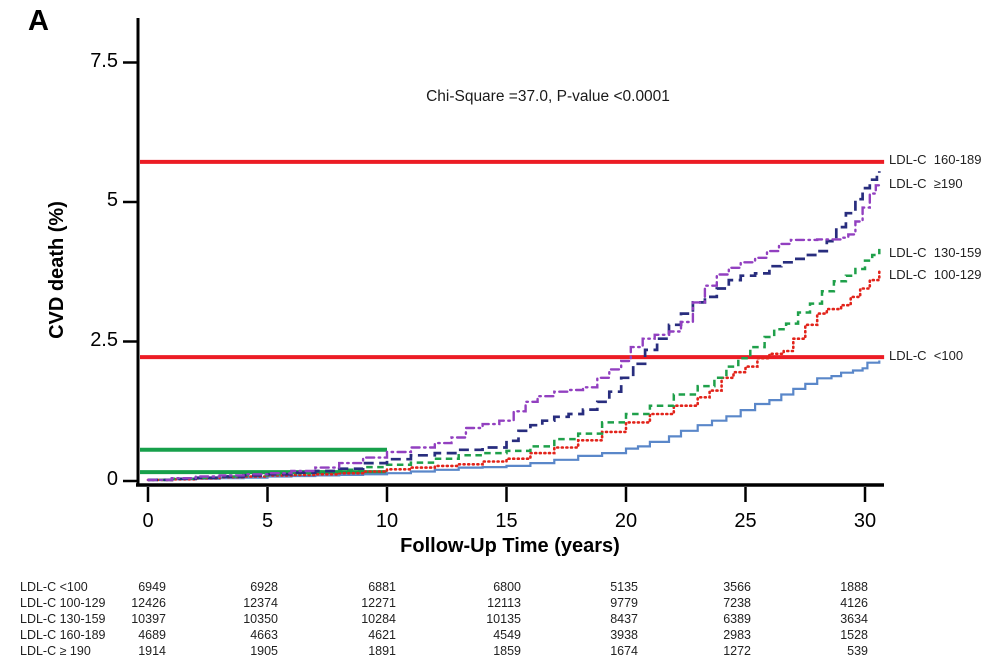 This screenshot has height=668, width=997. I want to click on panel-label: A, so click(38, 21).